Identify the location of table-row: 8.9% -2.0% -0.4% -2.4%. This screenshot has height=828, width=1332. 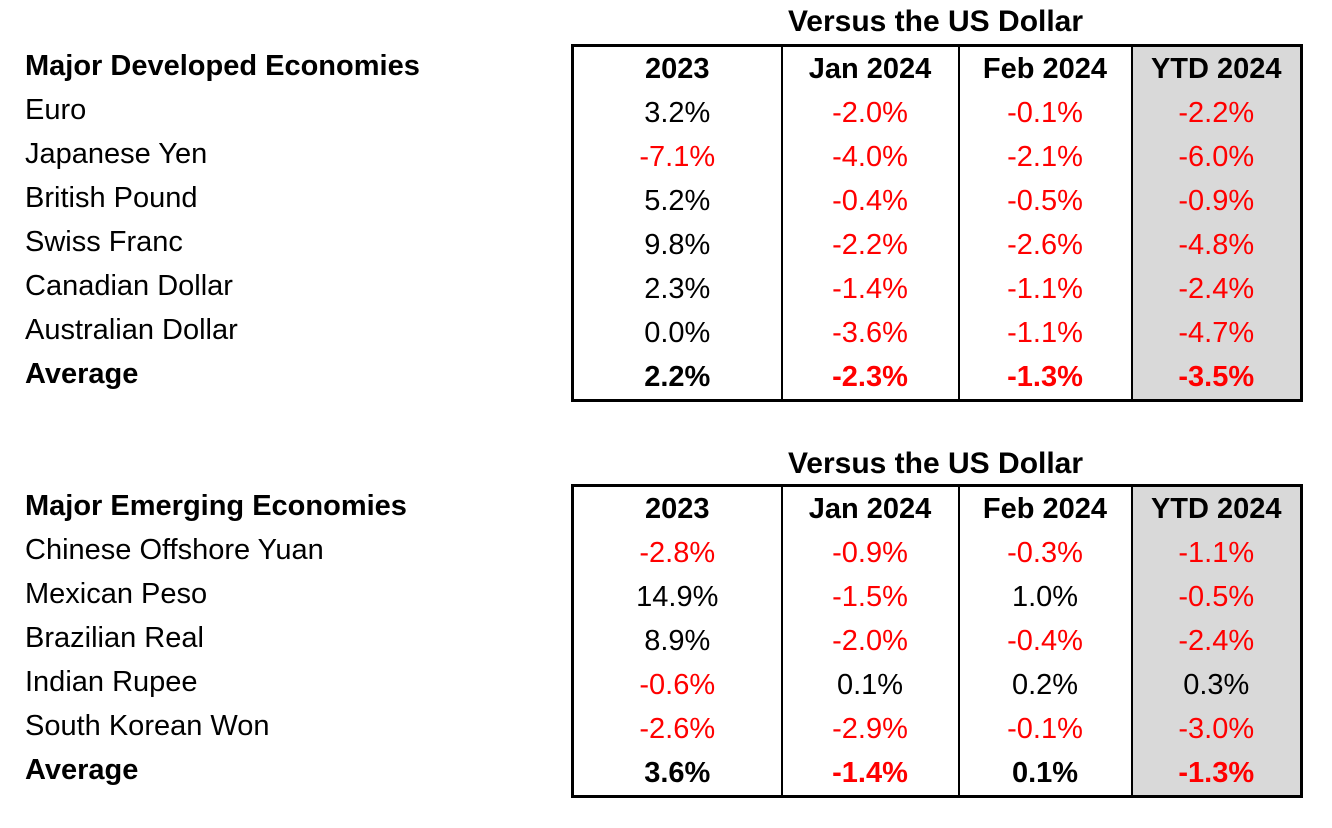
(937, 641).